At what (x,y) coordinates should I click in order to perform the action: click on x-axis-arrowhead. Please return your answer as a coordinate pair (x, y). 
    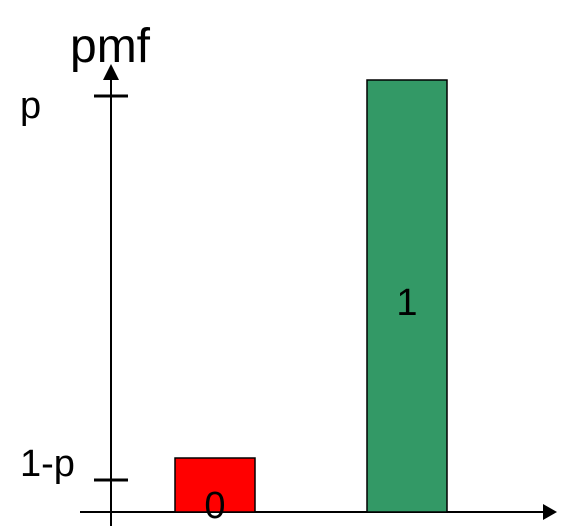
    Looking at the image, I should click on (550, 512).